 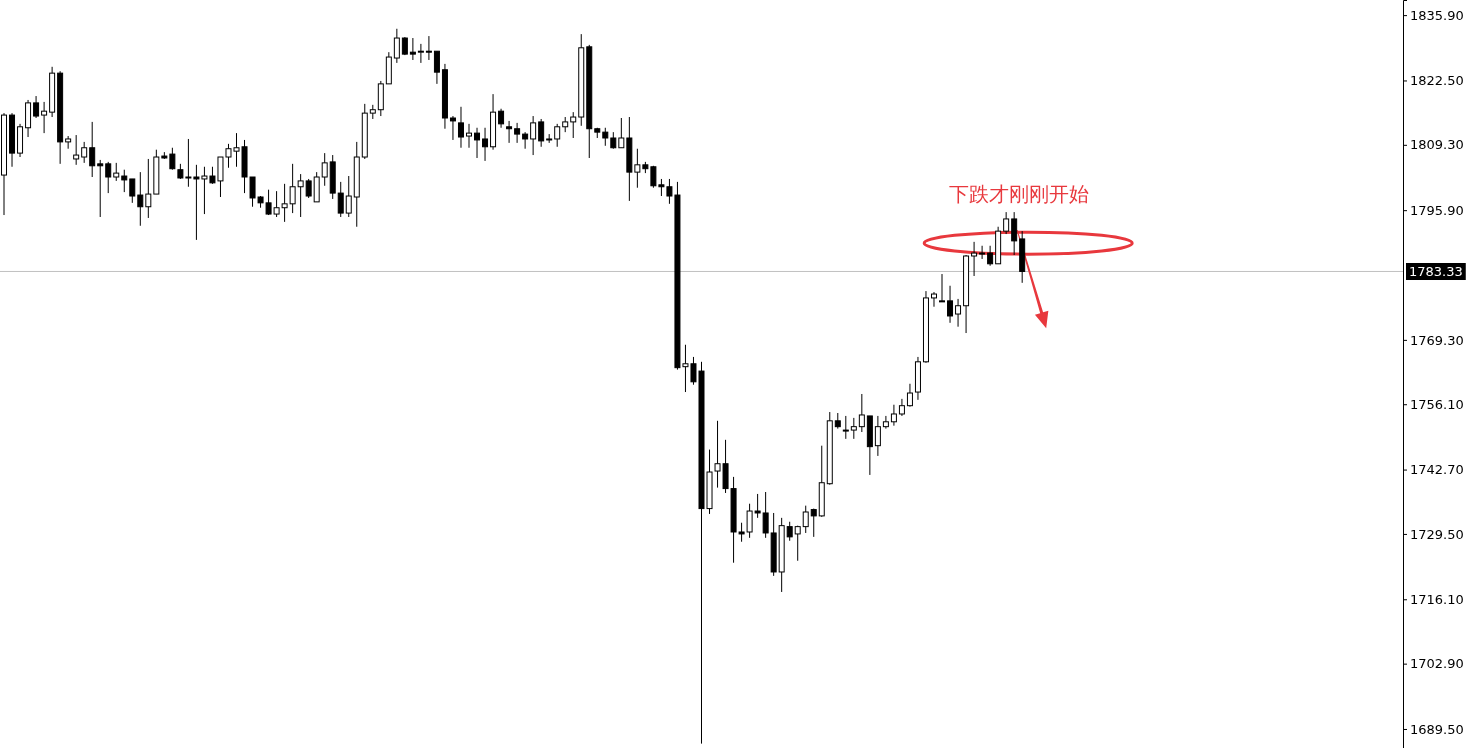 What do you see at coordinates (1437, 340) in the screenshot?
I see `y-tick-label: 1769.30` at bounding box center [1437, 340].